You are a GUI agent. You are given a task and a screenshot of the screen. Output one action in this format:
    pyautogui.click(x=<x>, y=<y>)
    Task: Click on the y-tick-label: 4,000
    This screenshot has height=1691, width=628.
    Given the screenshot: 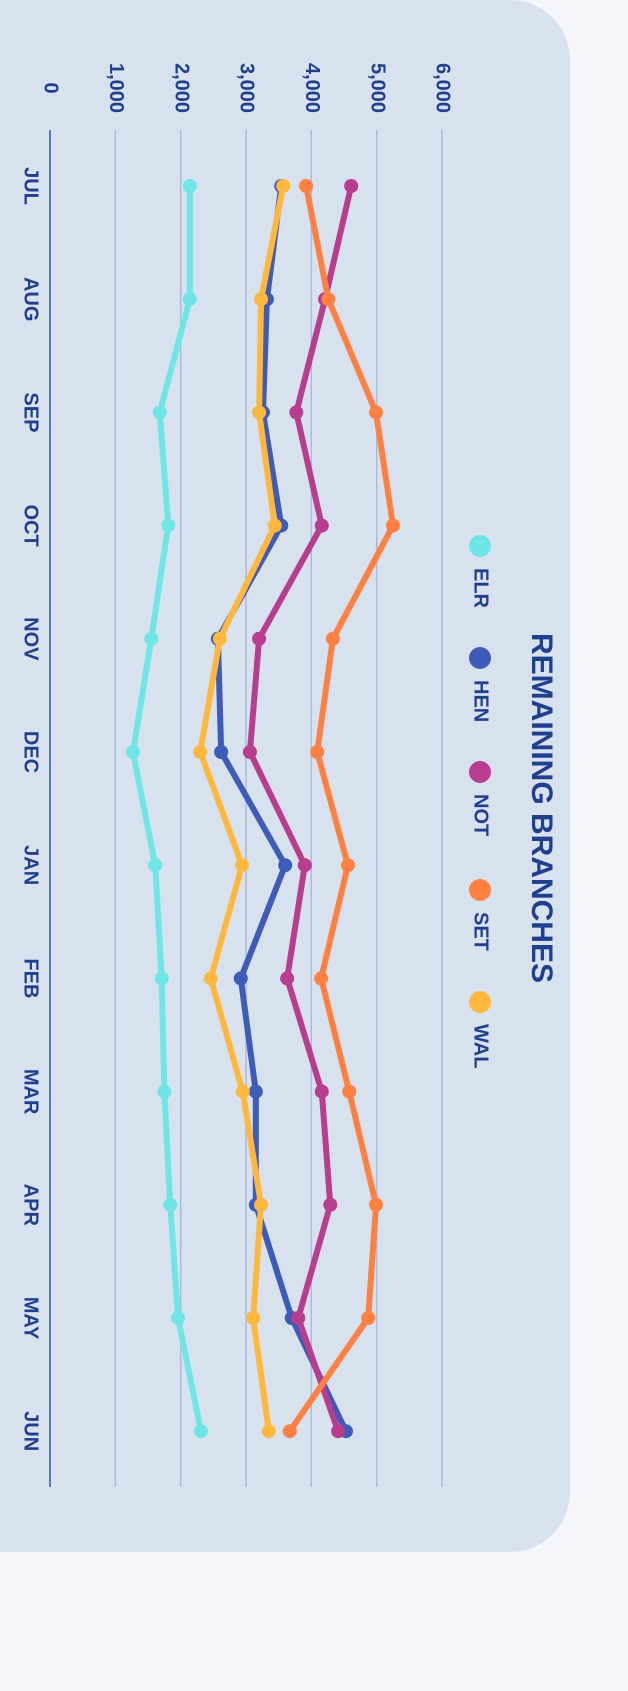 What is the action you would take?
    pyautogui.click(x=312, y=88)
    